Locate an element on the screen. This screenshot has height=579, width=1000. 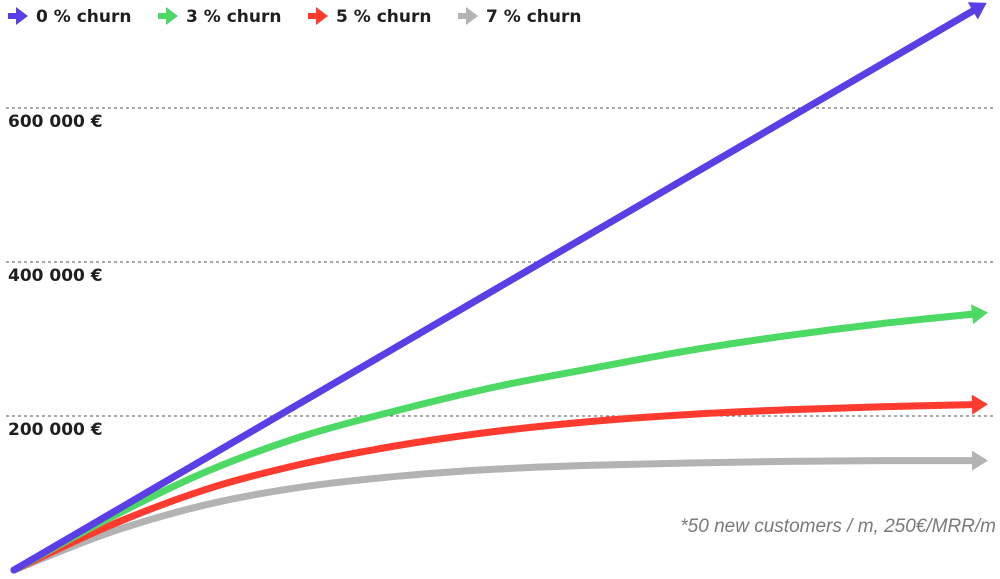
y-tick-label: 400 000 € is located at coordinates (55, 276).